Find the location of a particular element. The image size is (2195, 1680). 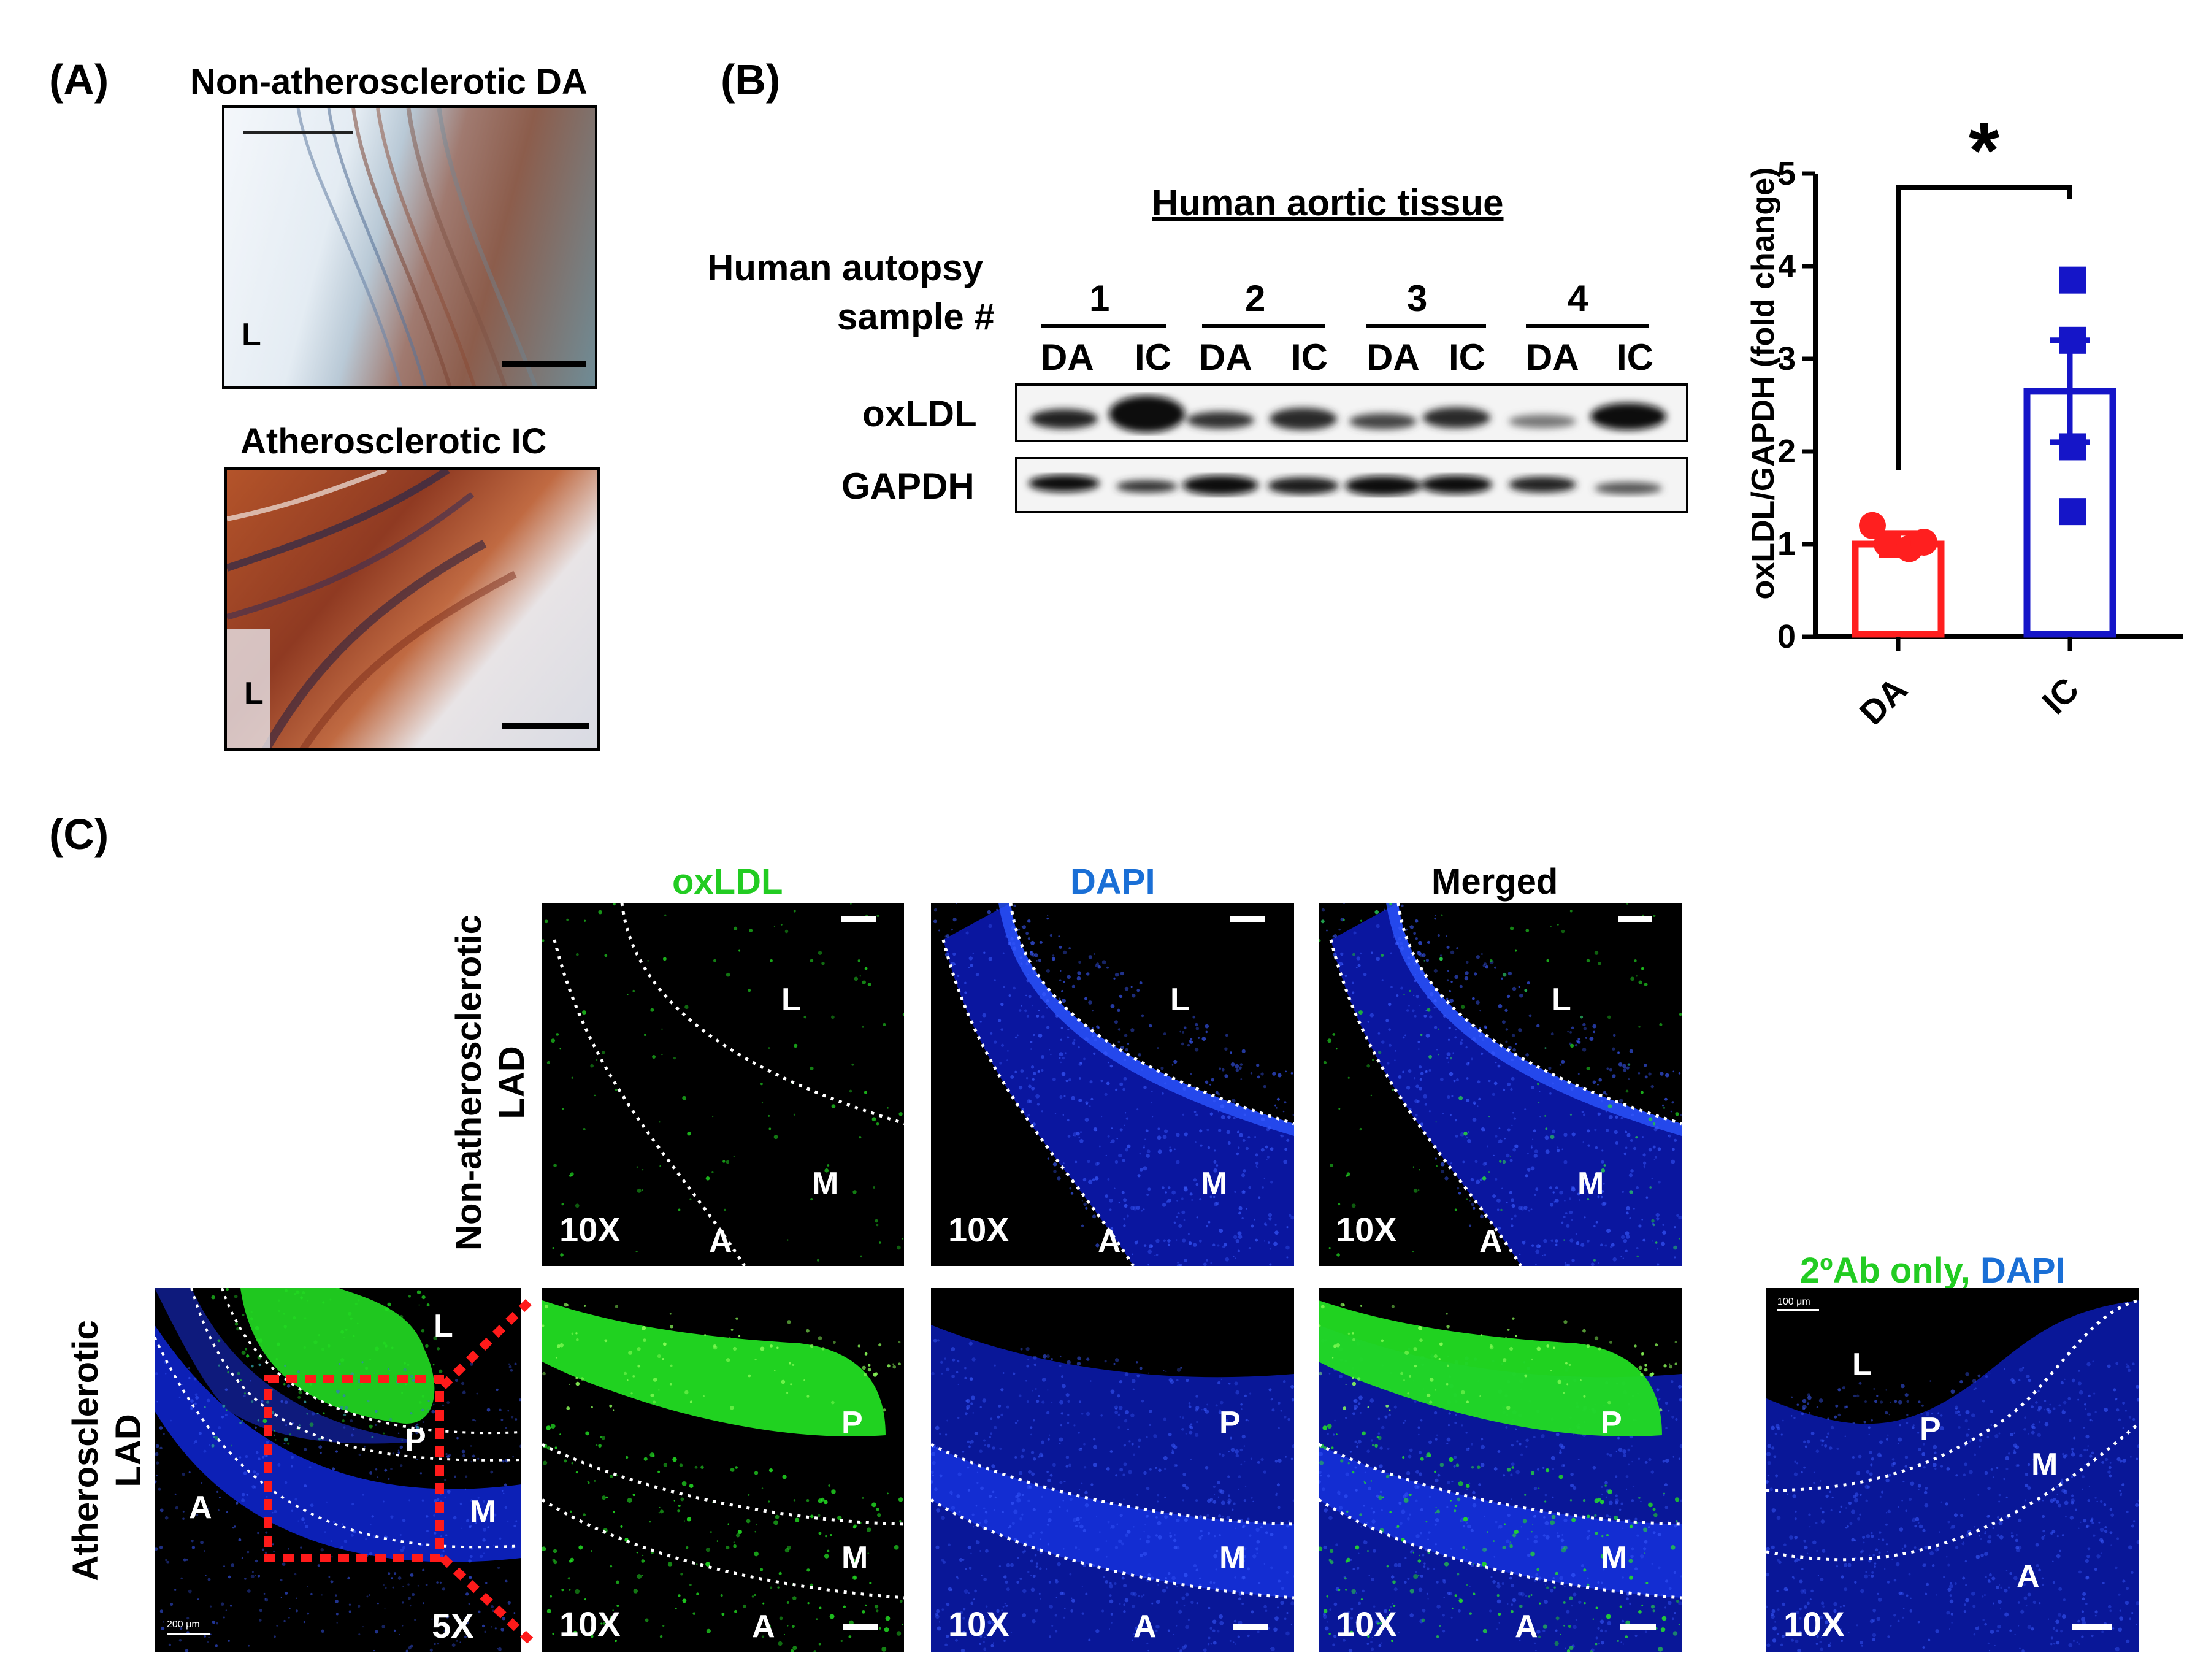

wb-lane-8: IC is located at coordinates (1635, 357).